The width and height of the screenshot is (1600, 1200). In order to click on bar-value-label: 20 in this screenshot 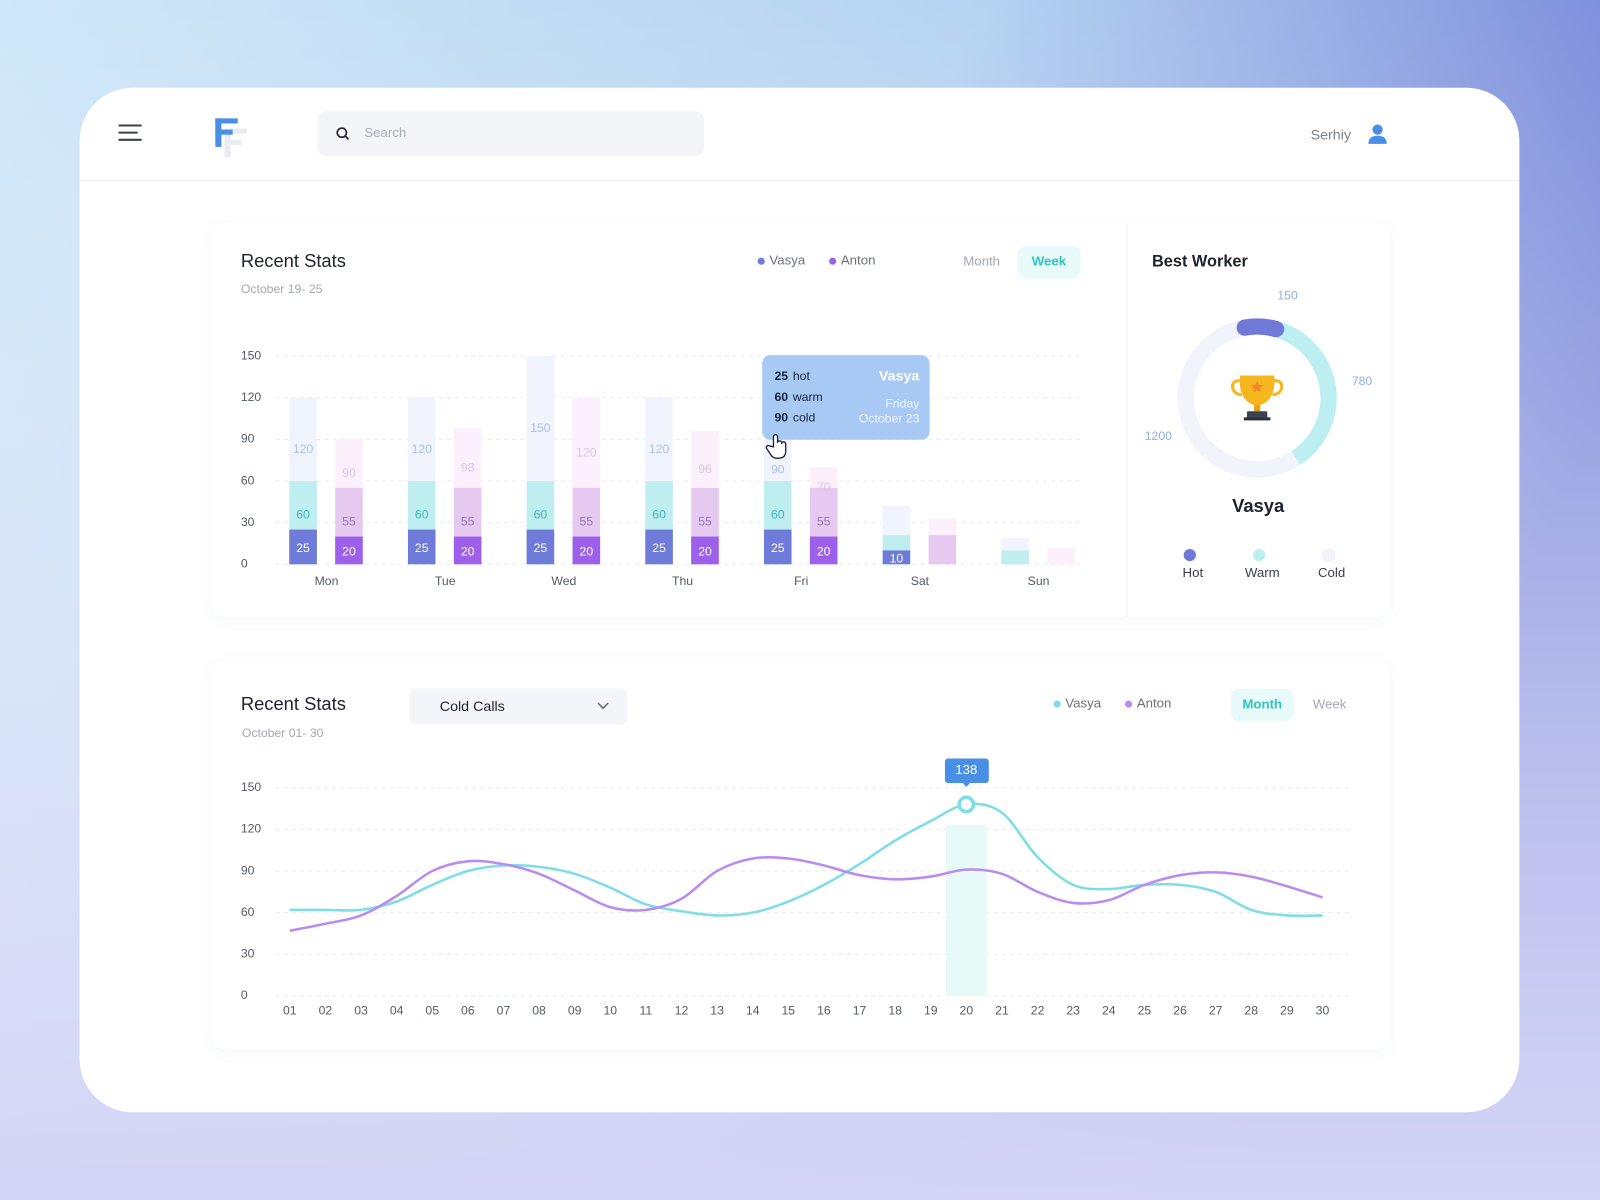, I will do `click(349, 552)`.